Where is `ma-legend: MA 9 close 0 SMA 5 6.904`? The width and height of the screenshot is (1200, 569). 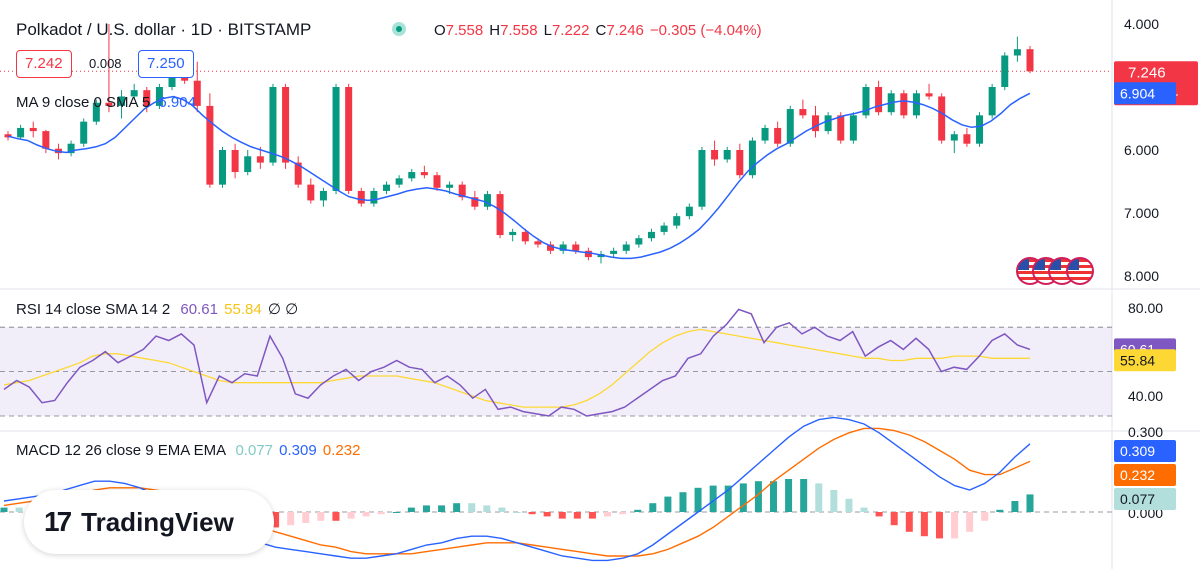 ma-legend: MA 9 close 0 SMA 5 6.904 is located at coordinates (106, 102).